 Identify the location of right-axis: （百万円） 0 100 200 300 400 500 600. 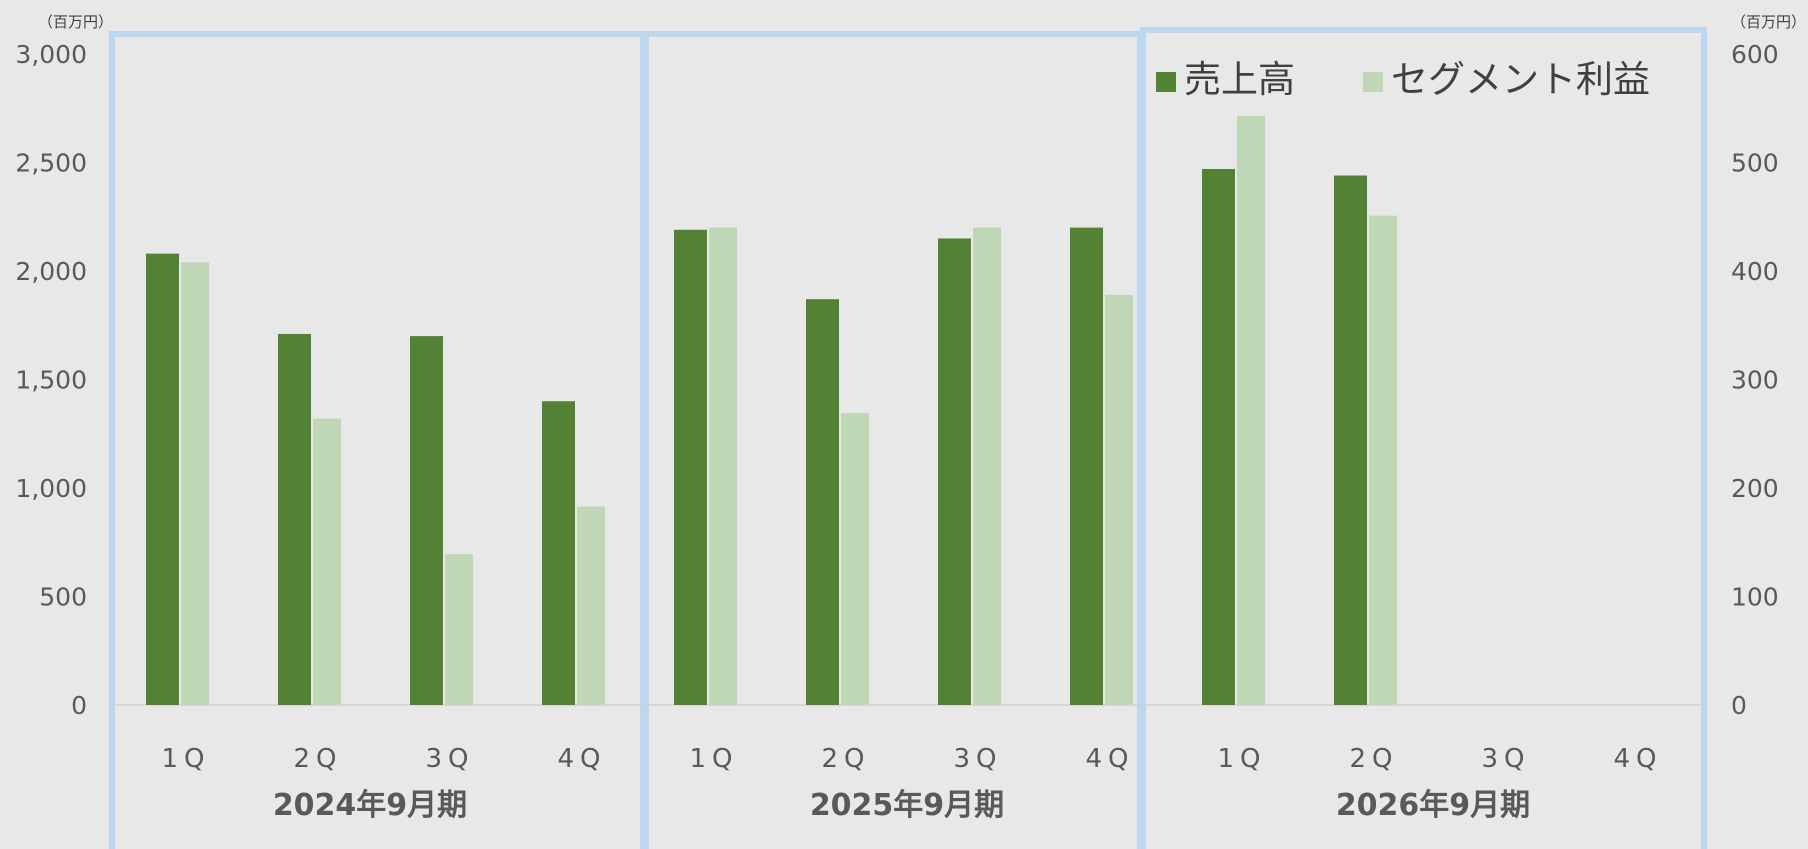
(1768, 366).